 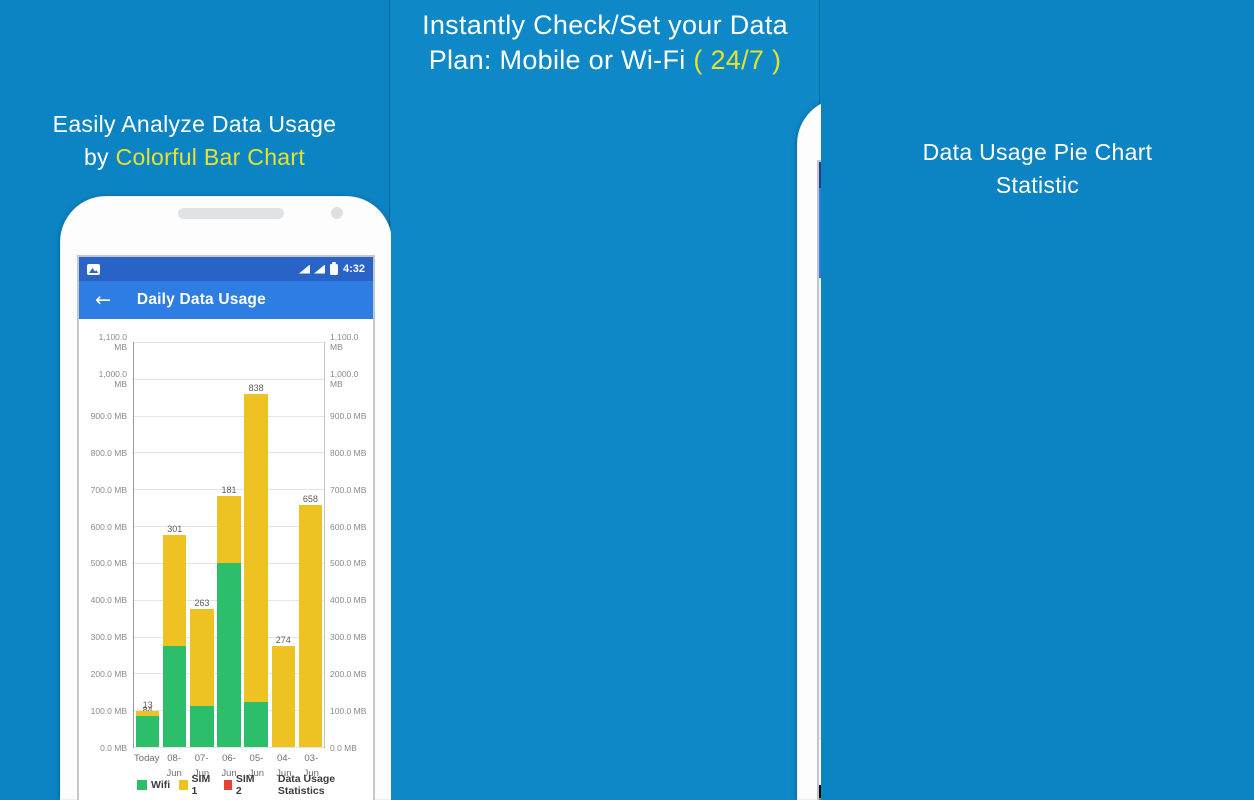 What do you see at coordinates (284, 766) in the screenshot?
I see `x-axis-label: 04-Jun` at bounding box center [284, 766].